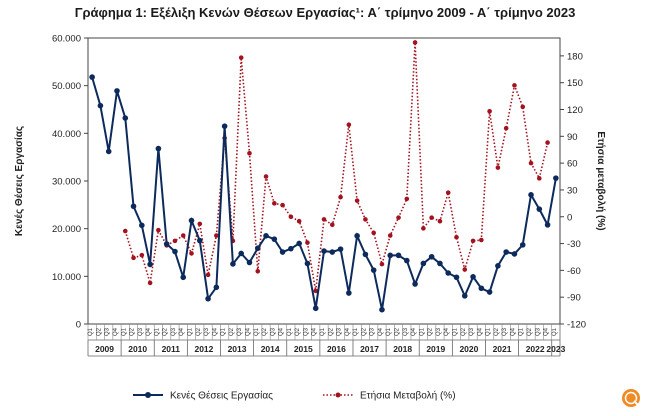 The height and width of the screenshot is (416, 650). I want to click on x-year-label: 2009, so click(104, 349).